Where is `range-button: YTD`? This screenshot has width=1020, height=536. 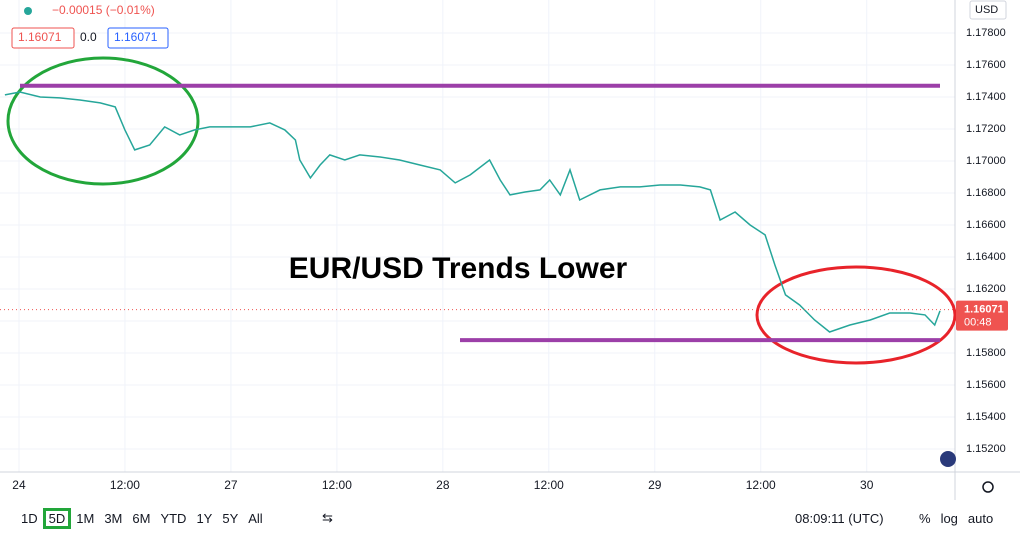
range-button: YTD is located at coordinates (173, 518).